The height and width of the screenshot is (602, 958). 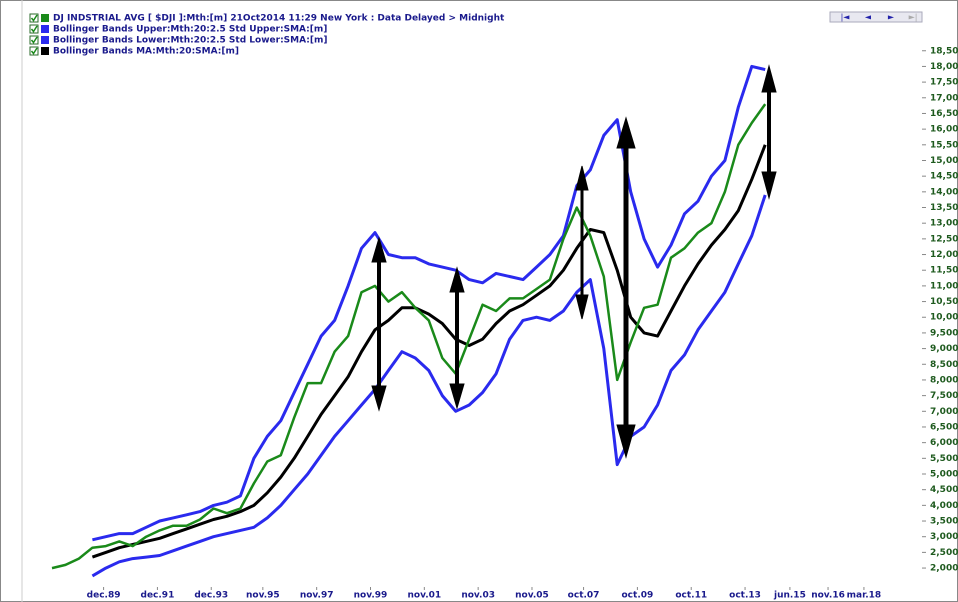 I want to click on y-tick-label: 10,00, so click(x=944, y=318).